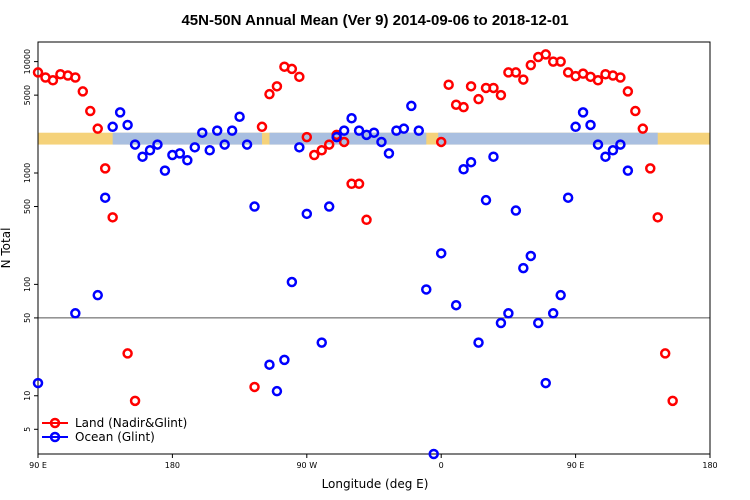 The width and height of the screenshot is (750, 500). Describe the element at coordinates (27, 318) in the screenshot. I see `y-tick-label: 50` at that location.